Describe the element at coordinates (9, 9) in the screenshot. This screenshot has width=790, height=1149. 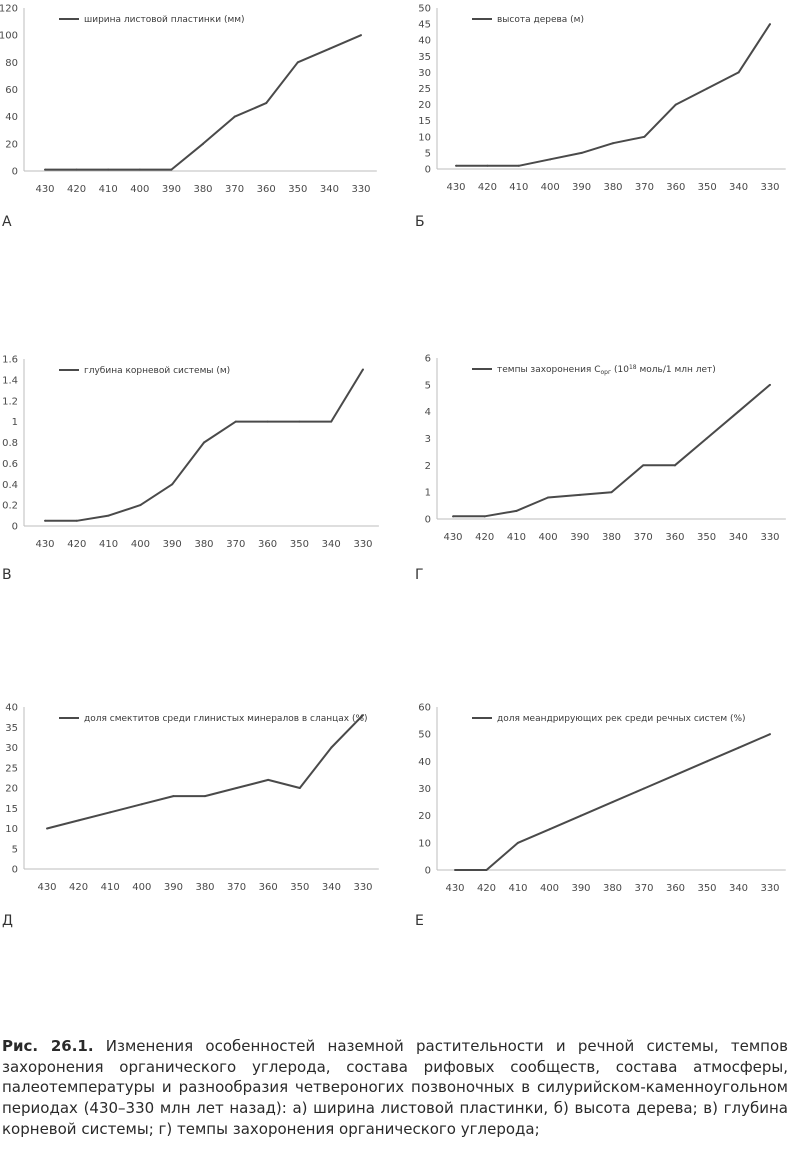
I see `y-tick-label: 120` at that location.